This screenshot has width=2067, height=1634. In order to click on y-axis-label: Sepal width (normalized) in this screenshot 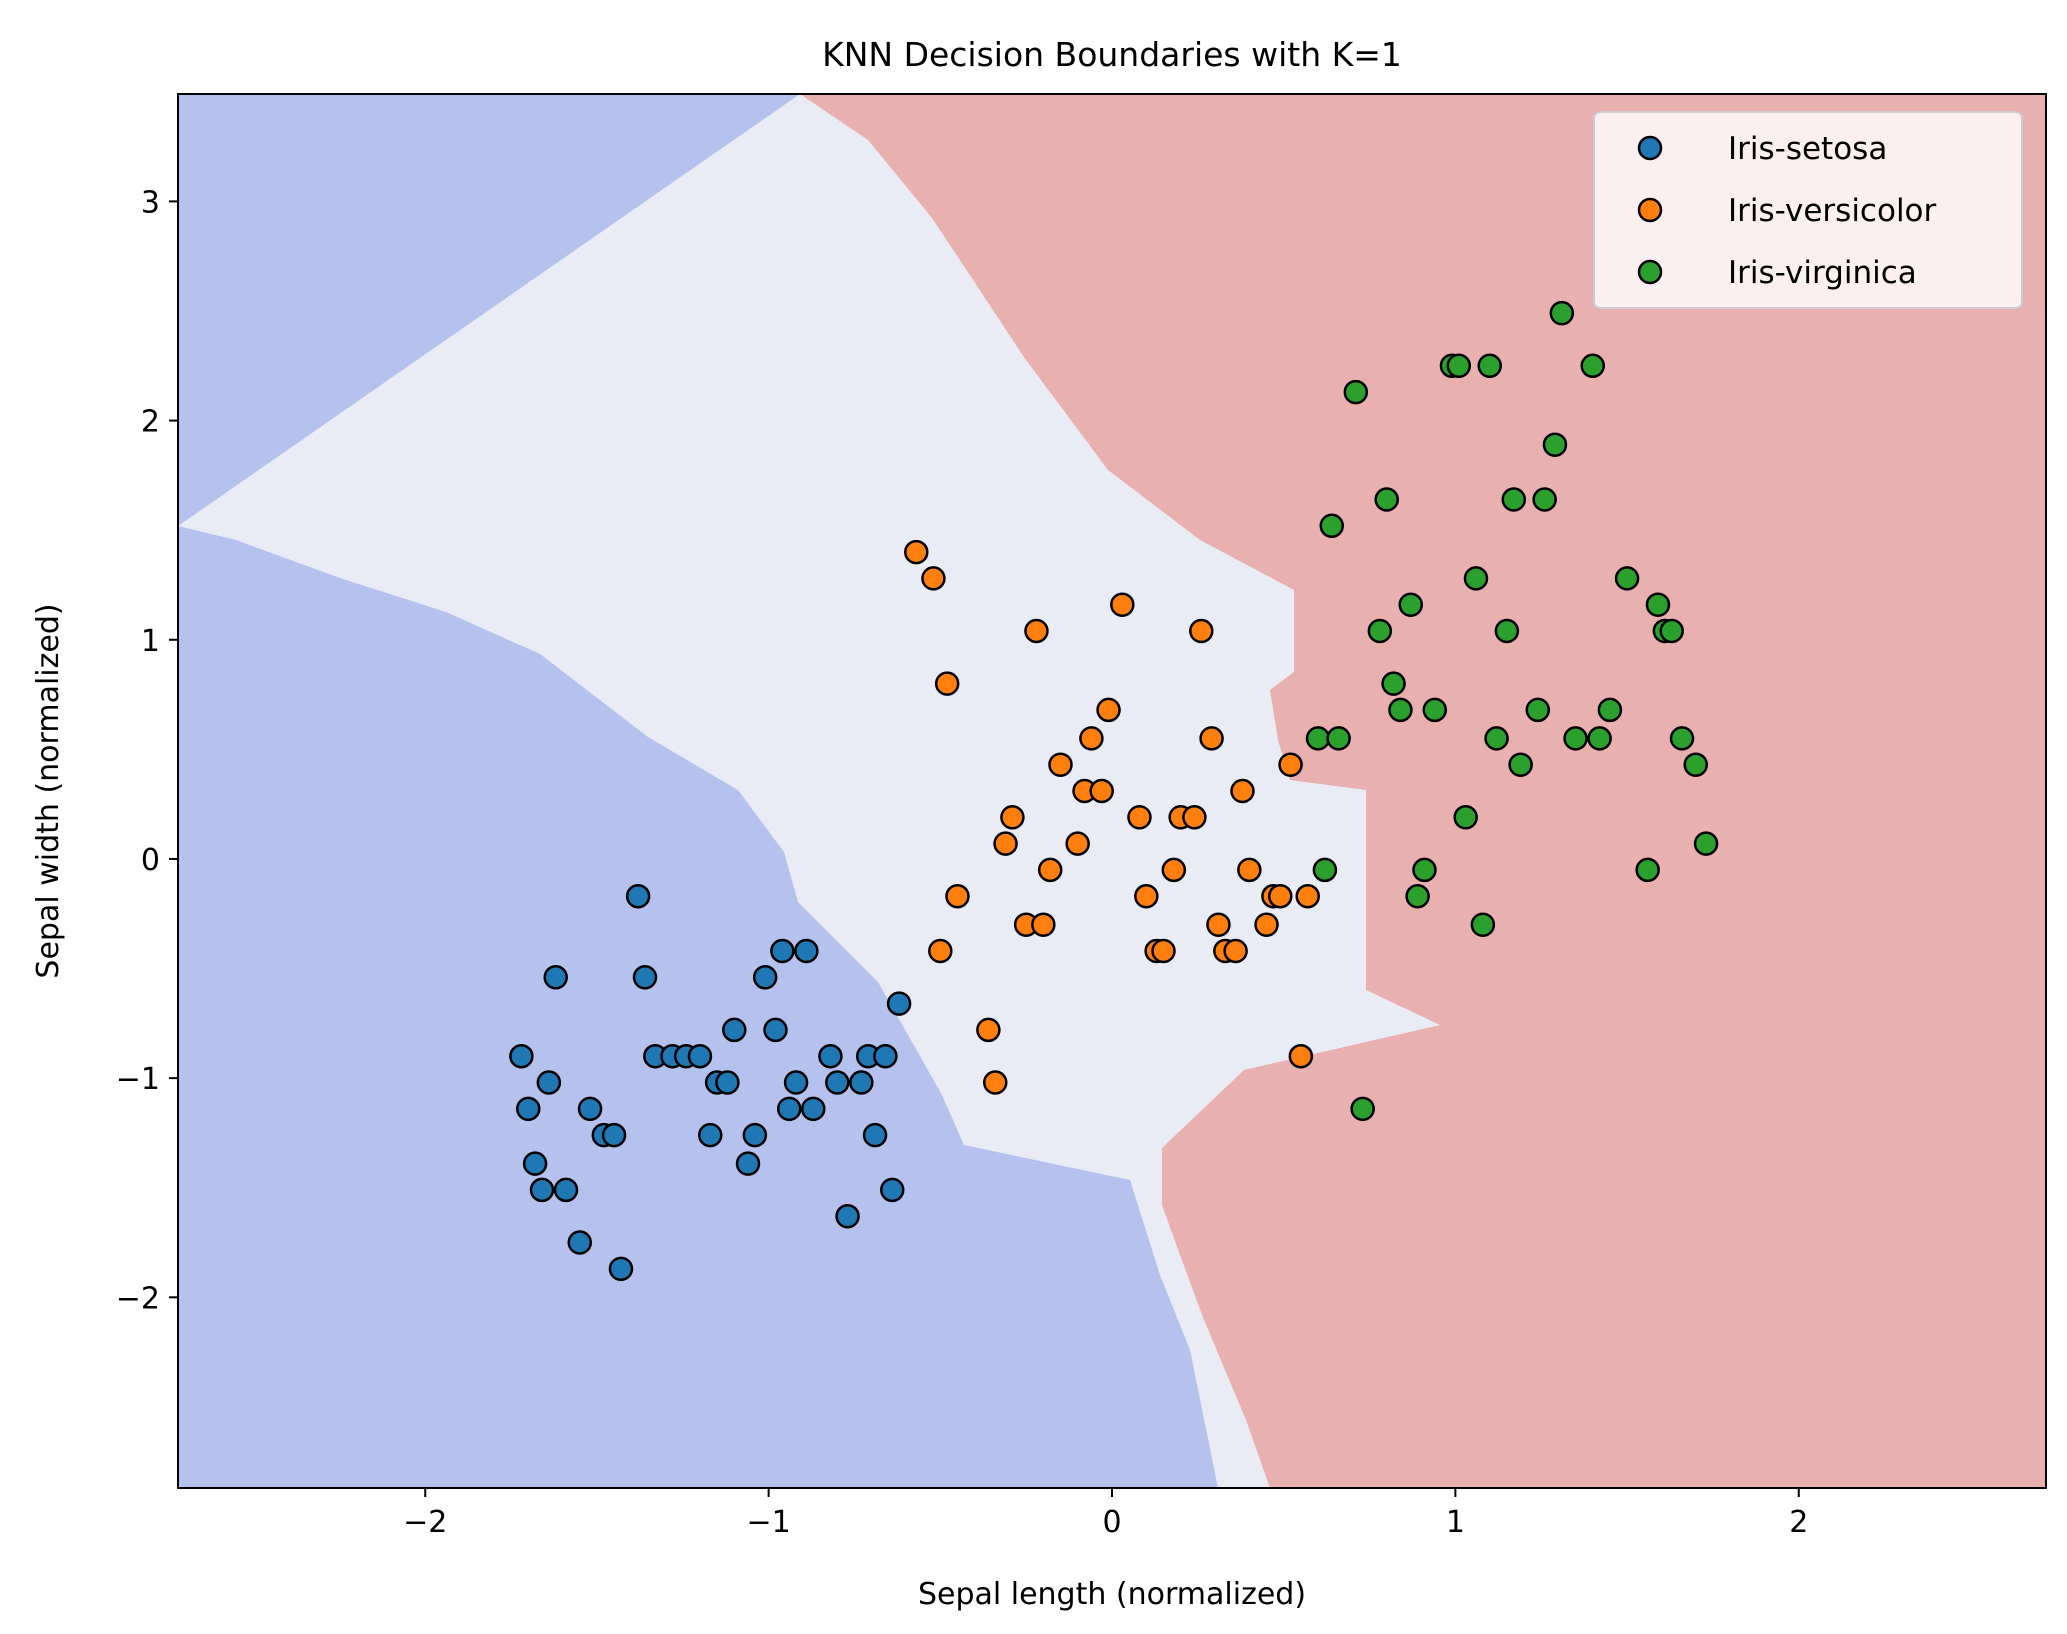, I will do `click(48, 790)`.